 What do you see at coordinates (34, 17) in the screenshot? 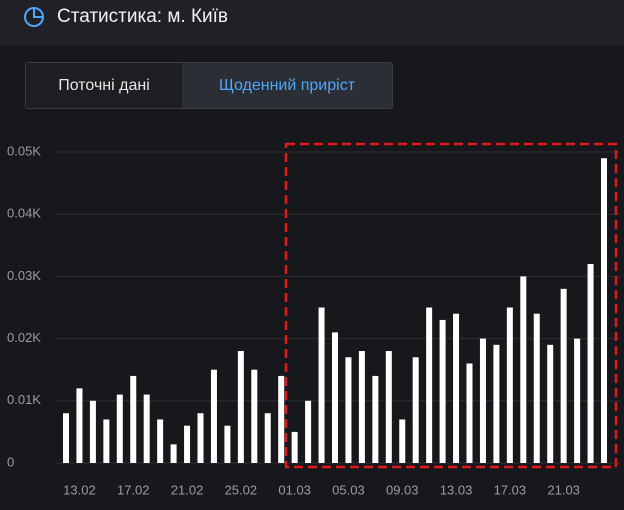
I see `pie-icon` at bounding box center [34, 17].